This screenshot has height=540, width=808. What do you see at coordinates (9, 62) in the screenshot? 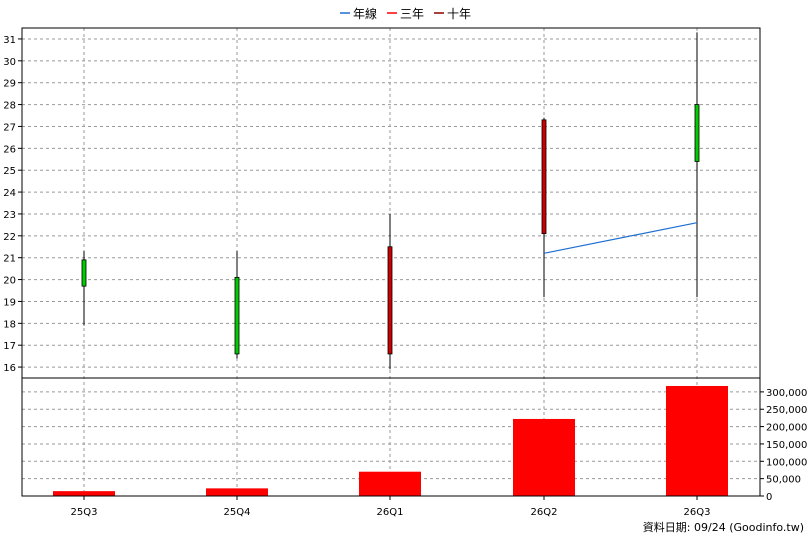
I see `price-tick-label: 30` at bounding box center [9, 62].